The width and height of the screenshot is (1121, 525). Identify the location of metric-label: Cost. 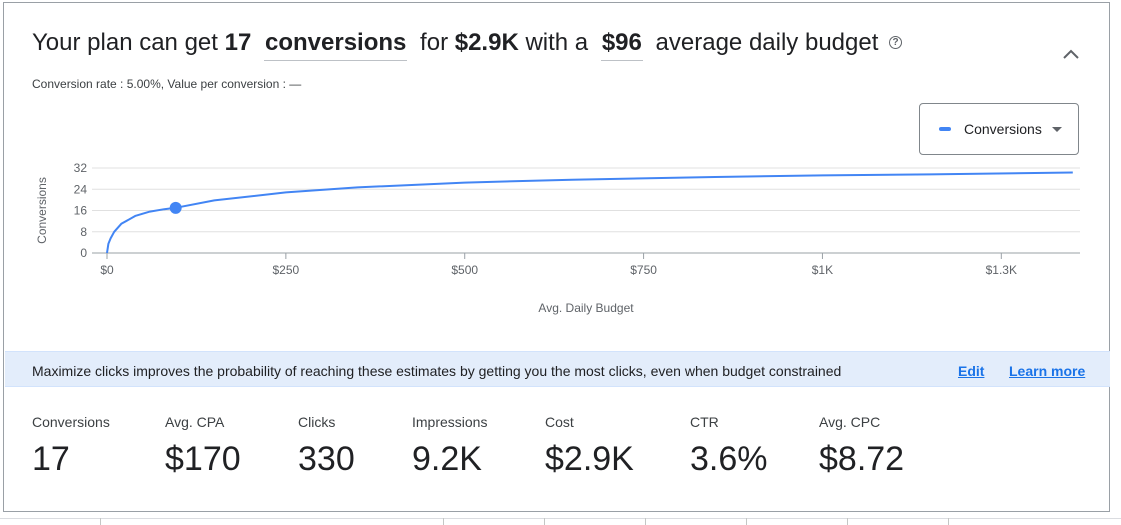
(559, 422).